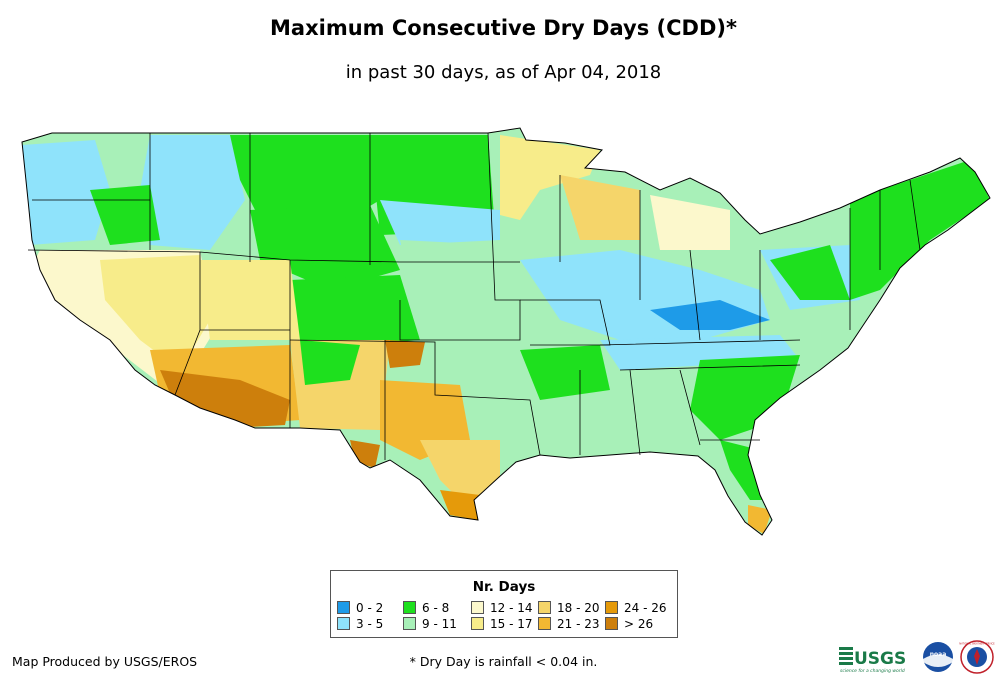 Image resolution: width=1007 pixels, height=691 pixels. What do you see at coordinates (370, 624) in the screenshot?
I see `legend-label: 3 - 5` at bounding box center [370, 624].